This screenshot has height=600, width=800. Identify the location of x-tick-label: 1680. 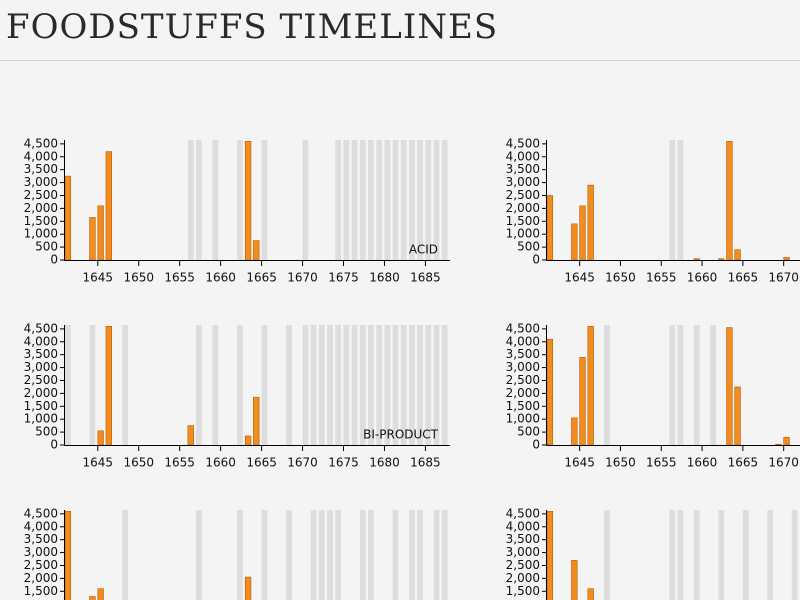
(384, 463).